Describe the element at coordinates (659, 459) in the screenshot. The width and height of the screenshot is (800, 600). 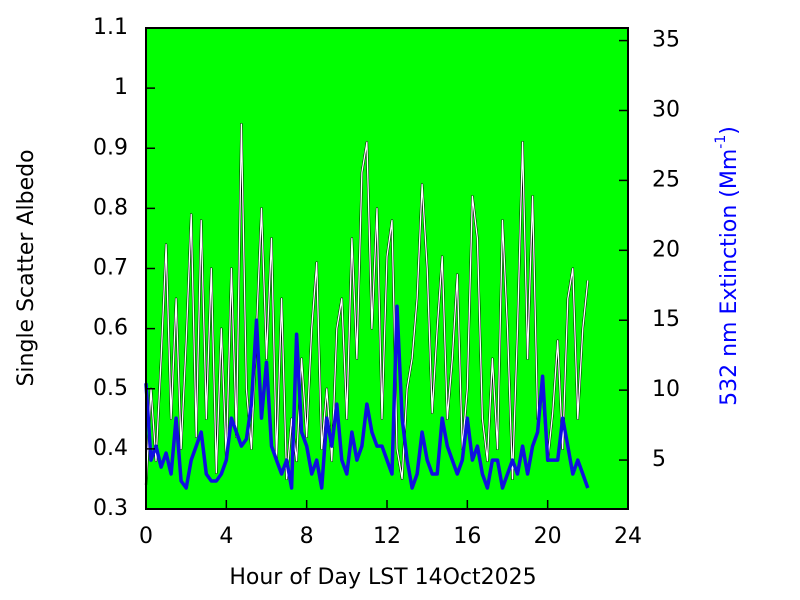
I see `y2-tick-label: 5` at that location.